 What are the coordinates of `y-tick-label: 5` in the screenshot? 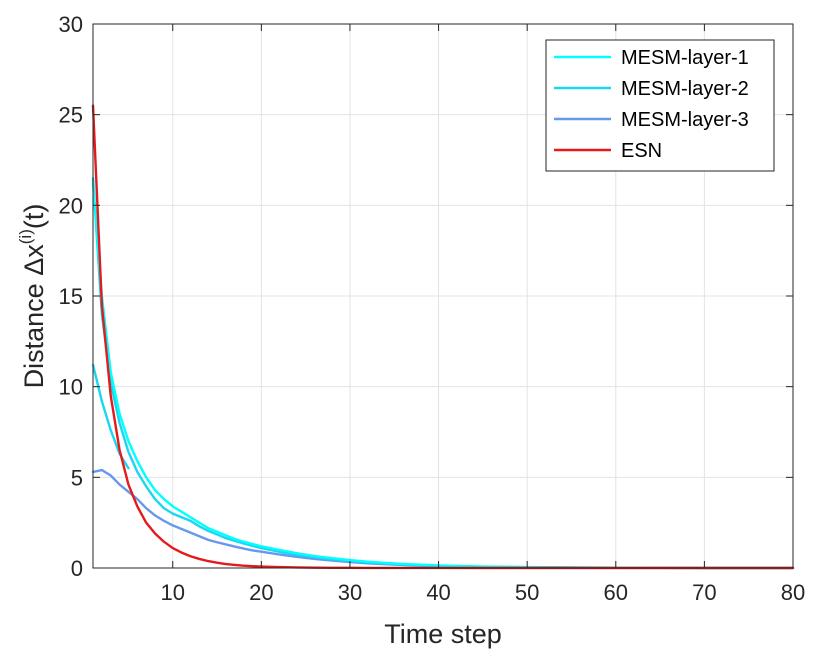 It's located at (77, 477).